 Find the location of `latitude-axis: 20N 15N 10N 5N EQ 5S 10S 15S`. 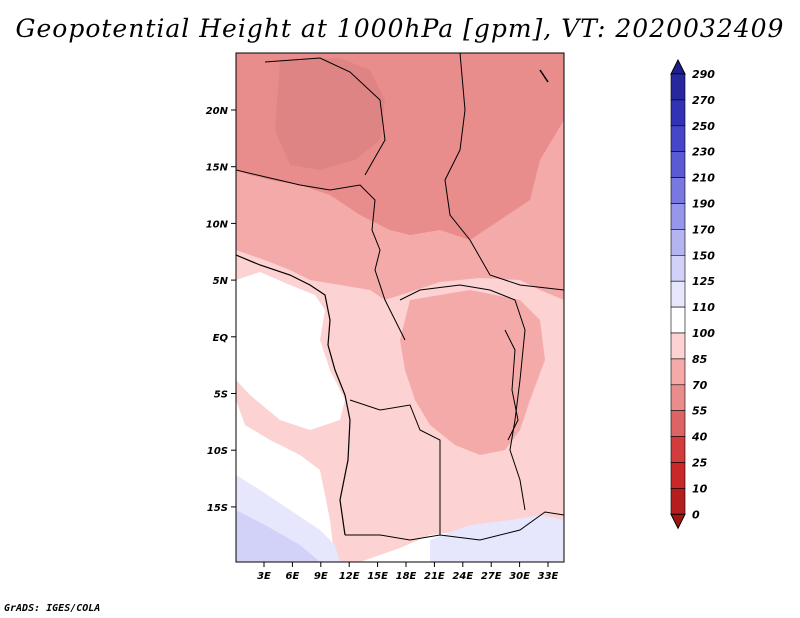

latitude-axis: 20N 15N 10N 5N EQ 5S 10S 15S is located at coordinates (221, 310).